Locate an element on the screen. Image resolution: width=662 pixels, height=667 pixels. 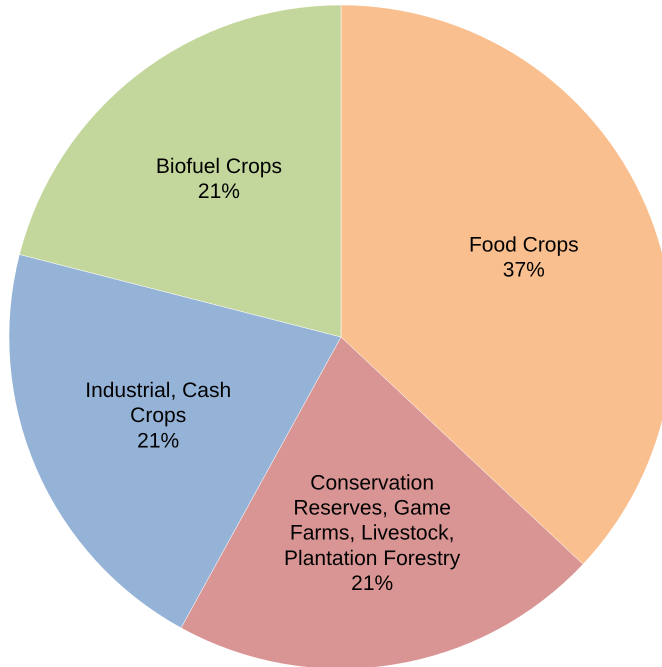
slice-label: Biofuel Crops is located at coordinates (219, 166).